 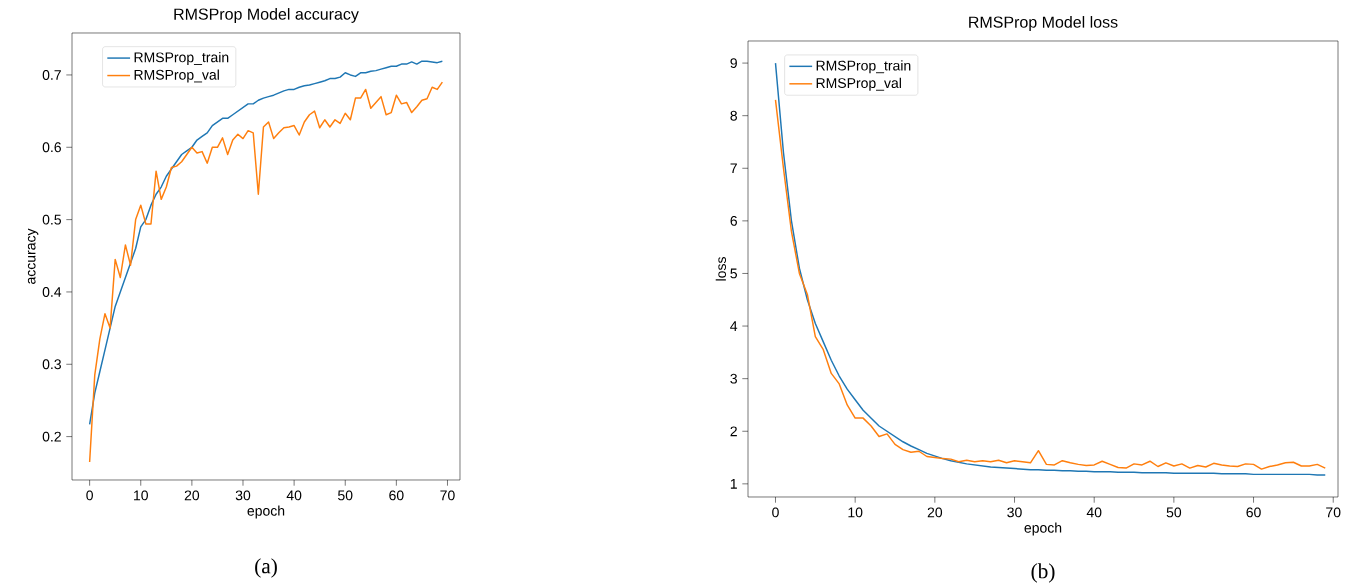 What do you see at coordinates (721, 269) in the screenshot?
I see `y-axis-title: loss` at bounding box center [721, 269].